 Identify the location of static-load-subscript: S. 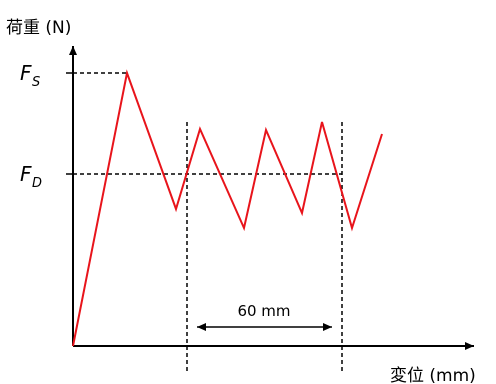
(36, 82).